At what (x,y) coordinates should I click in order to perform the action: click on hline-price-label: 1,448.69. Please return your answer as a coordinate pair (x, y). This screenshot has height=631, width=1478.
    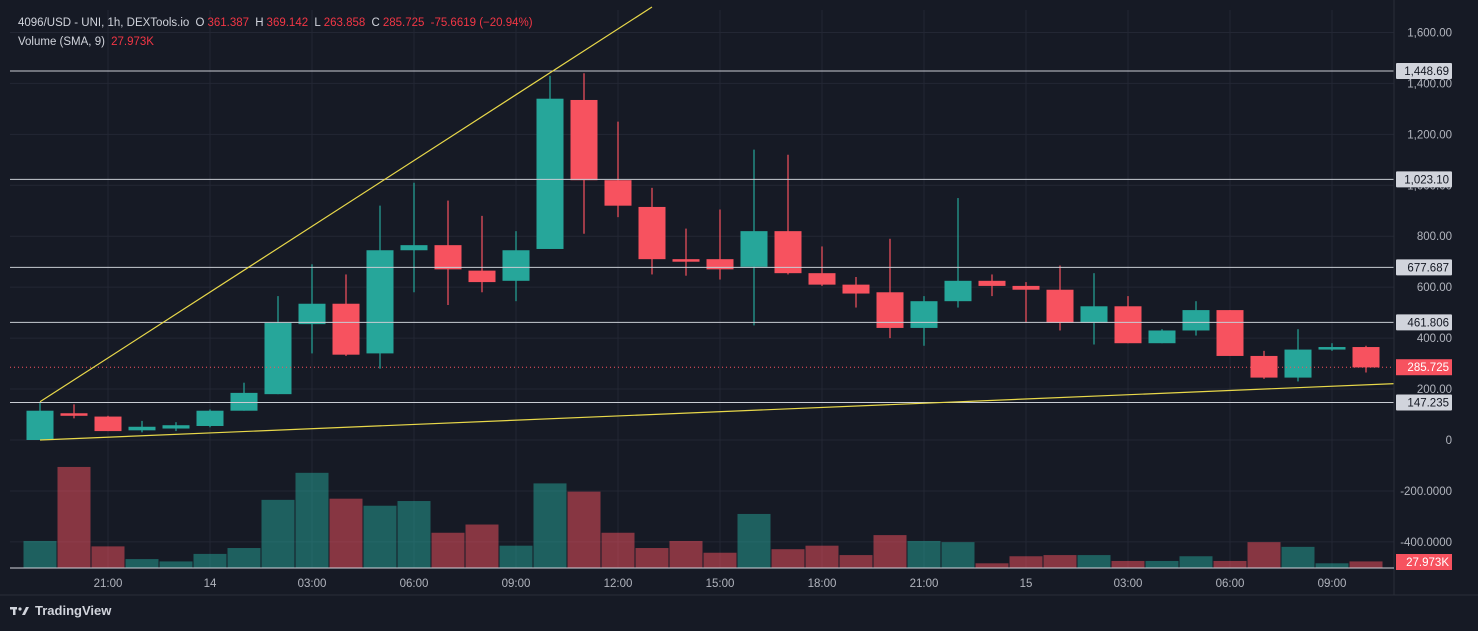
    Looking at the image, I should click on (1426, 72).